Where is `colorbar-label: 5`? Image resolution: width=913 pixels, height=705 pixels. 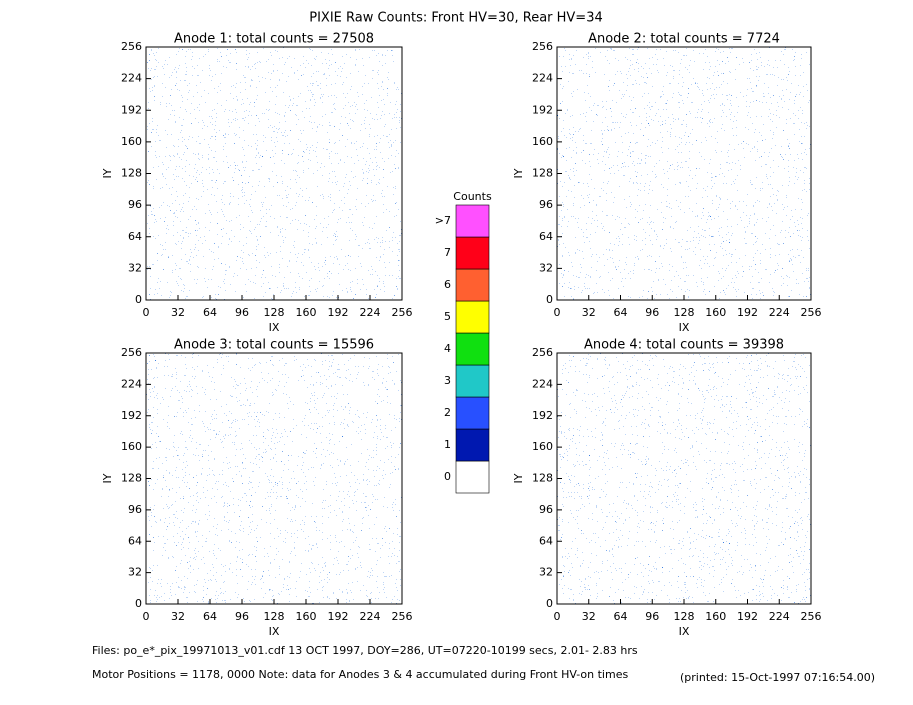 colorbar-label: 5 is located at coordinates (447, 316).